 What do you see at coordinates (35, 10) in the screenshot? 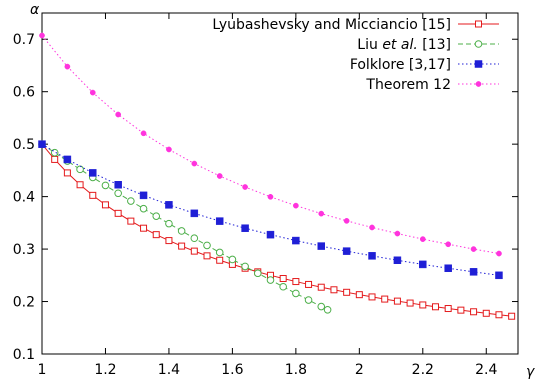
I see `y-axis-label: α` at bounding box center [35, 10].